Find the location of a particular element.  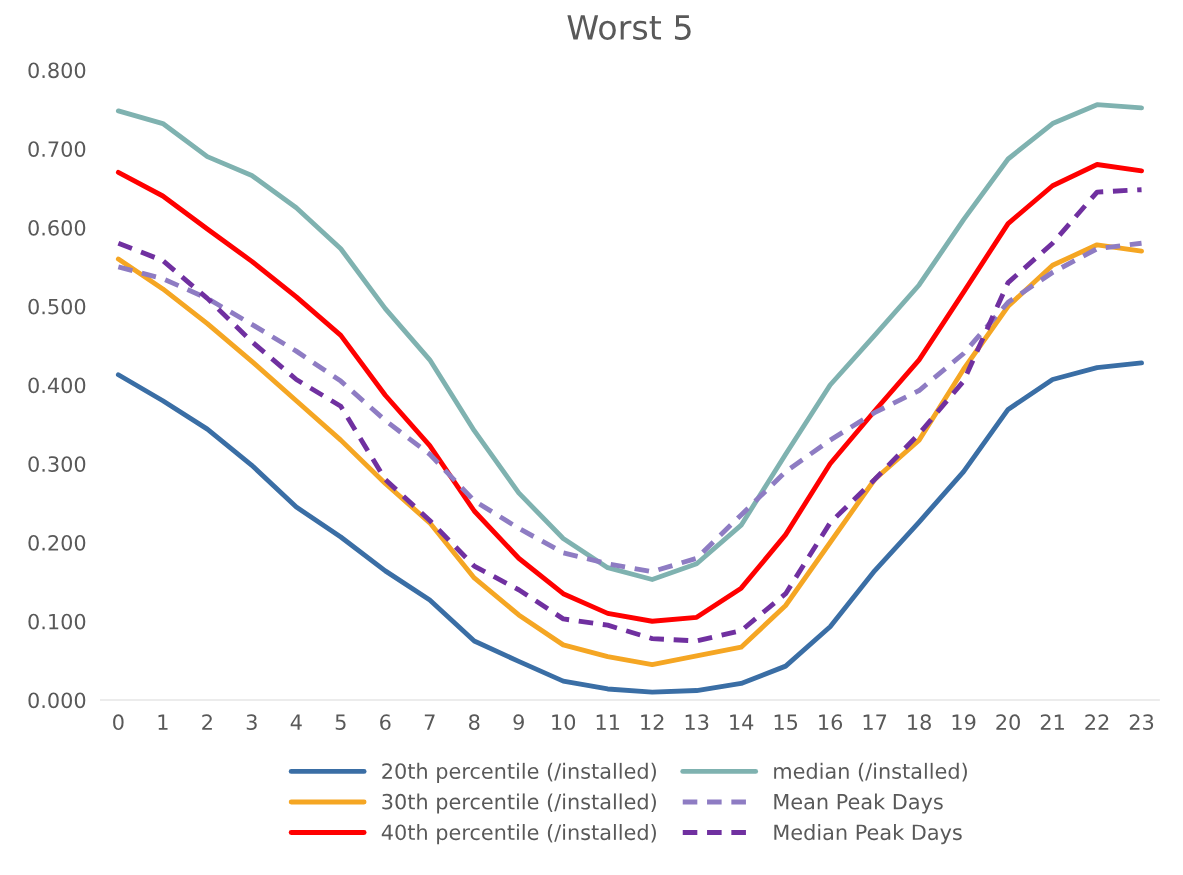

y-tick-label: 0.800 is located at coordinates (57, 70).